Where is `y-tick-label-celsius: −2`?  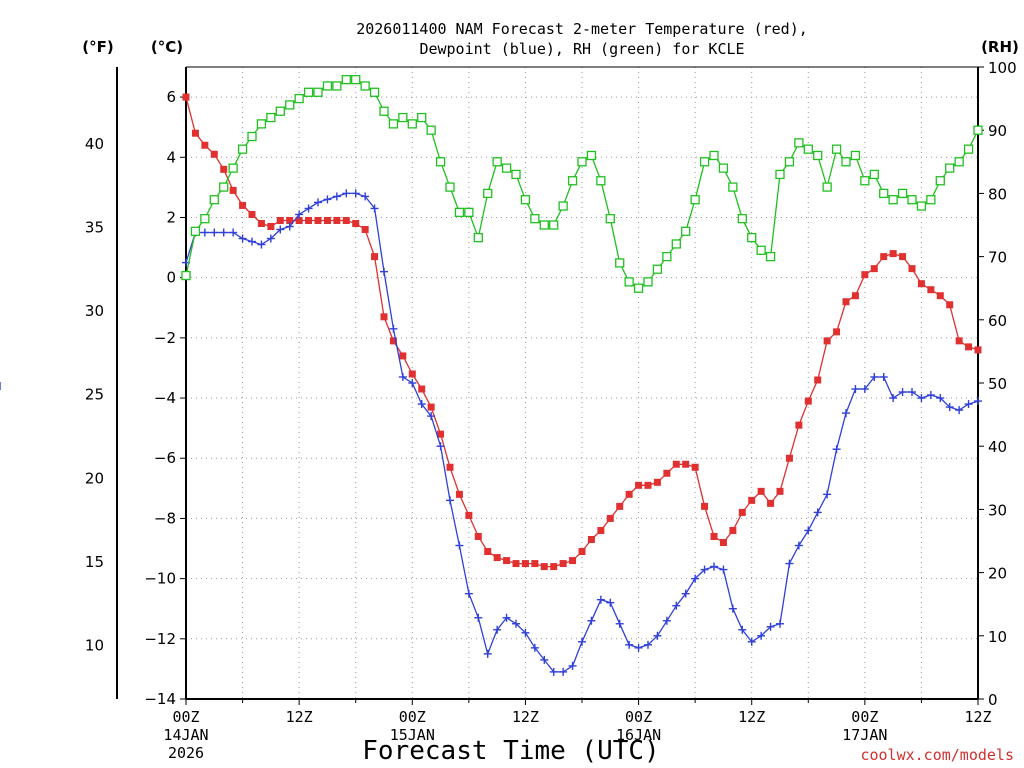
y-tick-label-celsius: −2 is located at coordinates (165, 338).